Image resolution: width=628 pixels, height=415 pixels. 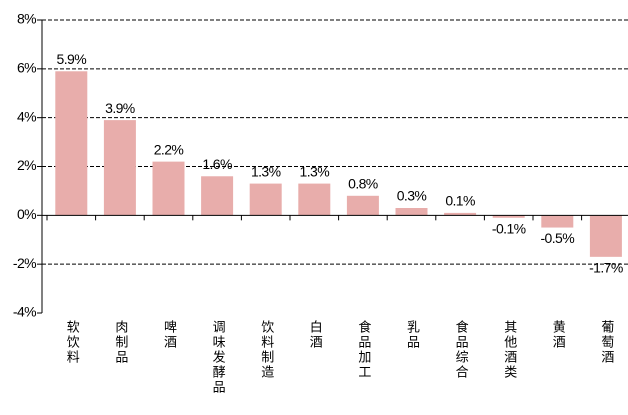 I want to click on value-label: 5.9%, so click(x=72, y=59).